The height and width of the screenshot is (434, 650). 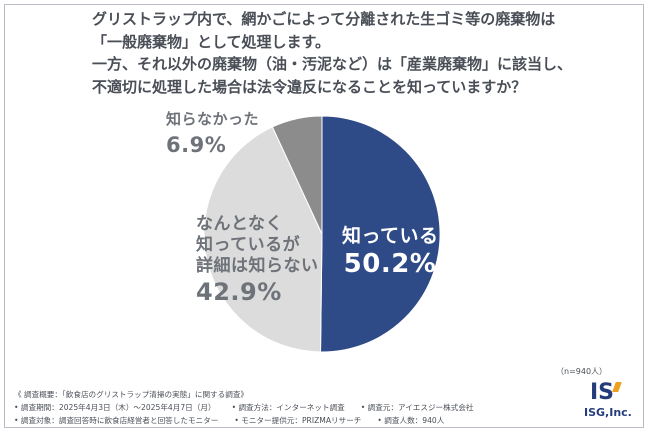 I want to click on company-logo: IS ISG,Inc., so click(x=609, y=402).